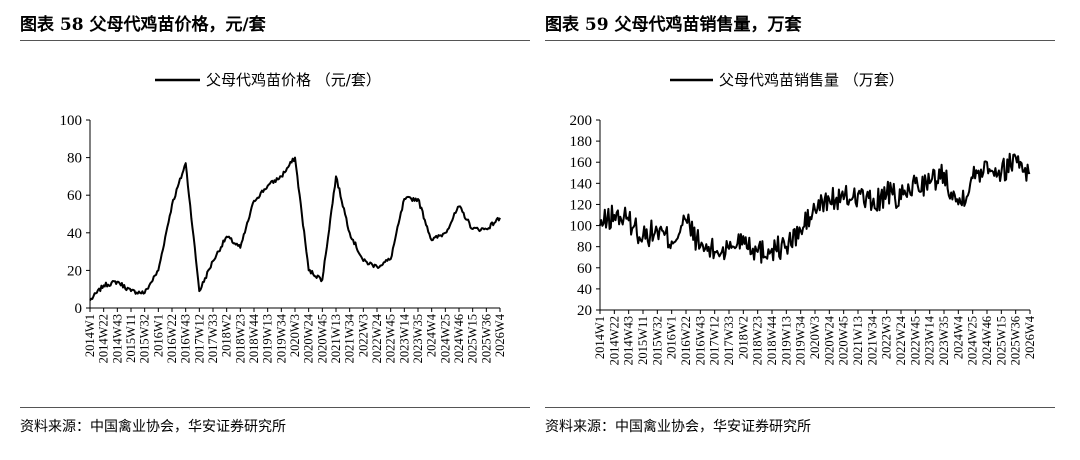 Image resolution: width=1080 pixels, height=460 pixels. What do you see at coordinates (293, 80) in the screenshot?
I see `legend-label: 父母代鸡苗价格 （元/套）` at bounding box center [293, 80].